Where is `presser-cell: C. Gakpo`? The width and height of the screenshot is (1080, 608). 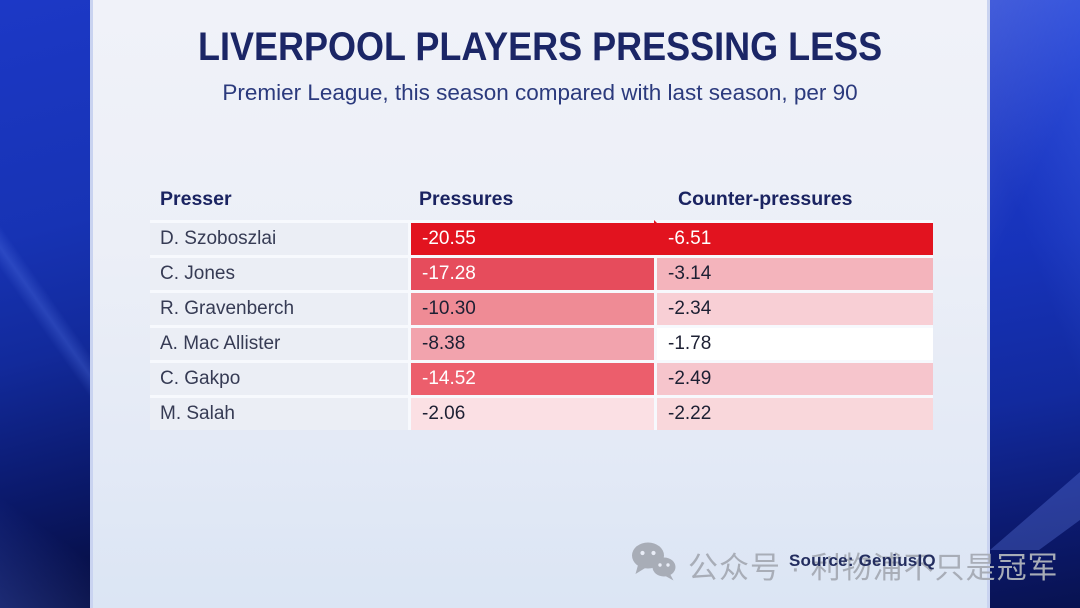
presser-cell: C. Gakpo is located at coordinates (279, 377).